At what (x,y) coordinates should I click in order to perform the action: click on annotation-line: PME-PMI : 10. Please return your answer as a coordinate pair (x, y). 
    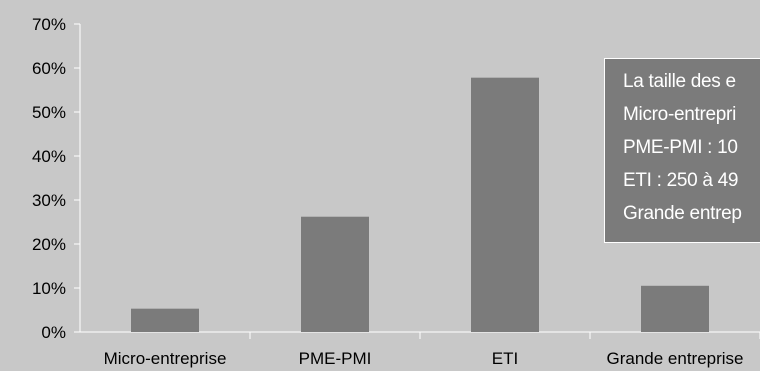
    Looking at the image, I should click on (680, 147).